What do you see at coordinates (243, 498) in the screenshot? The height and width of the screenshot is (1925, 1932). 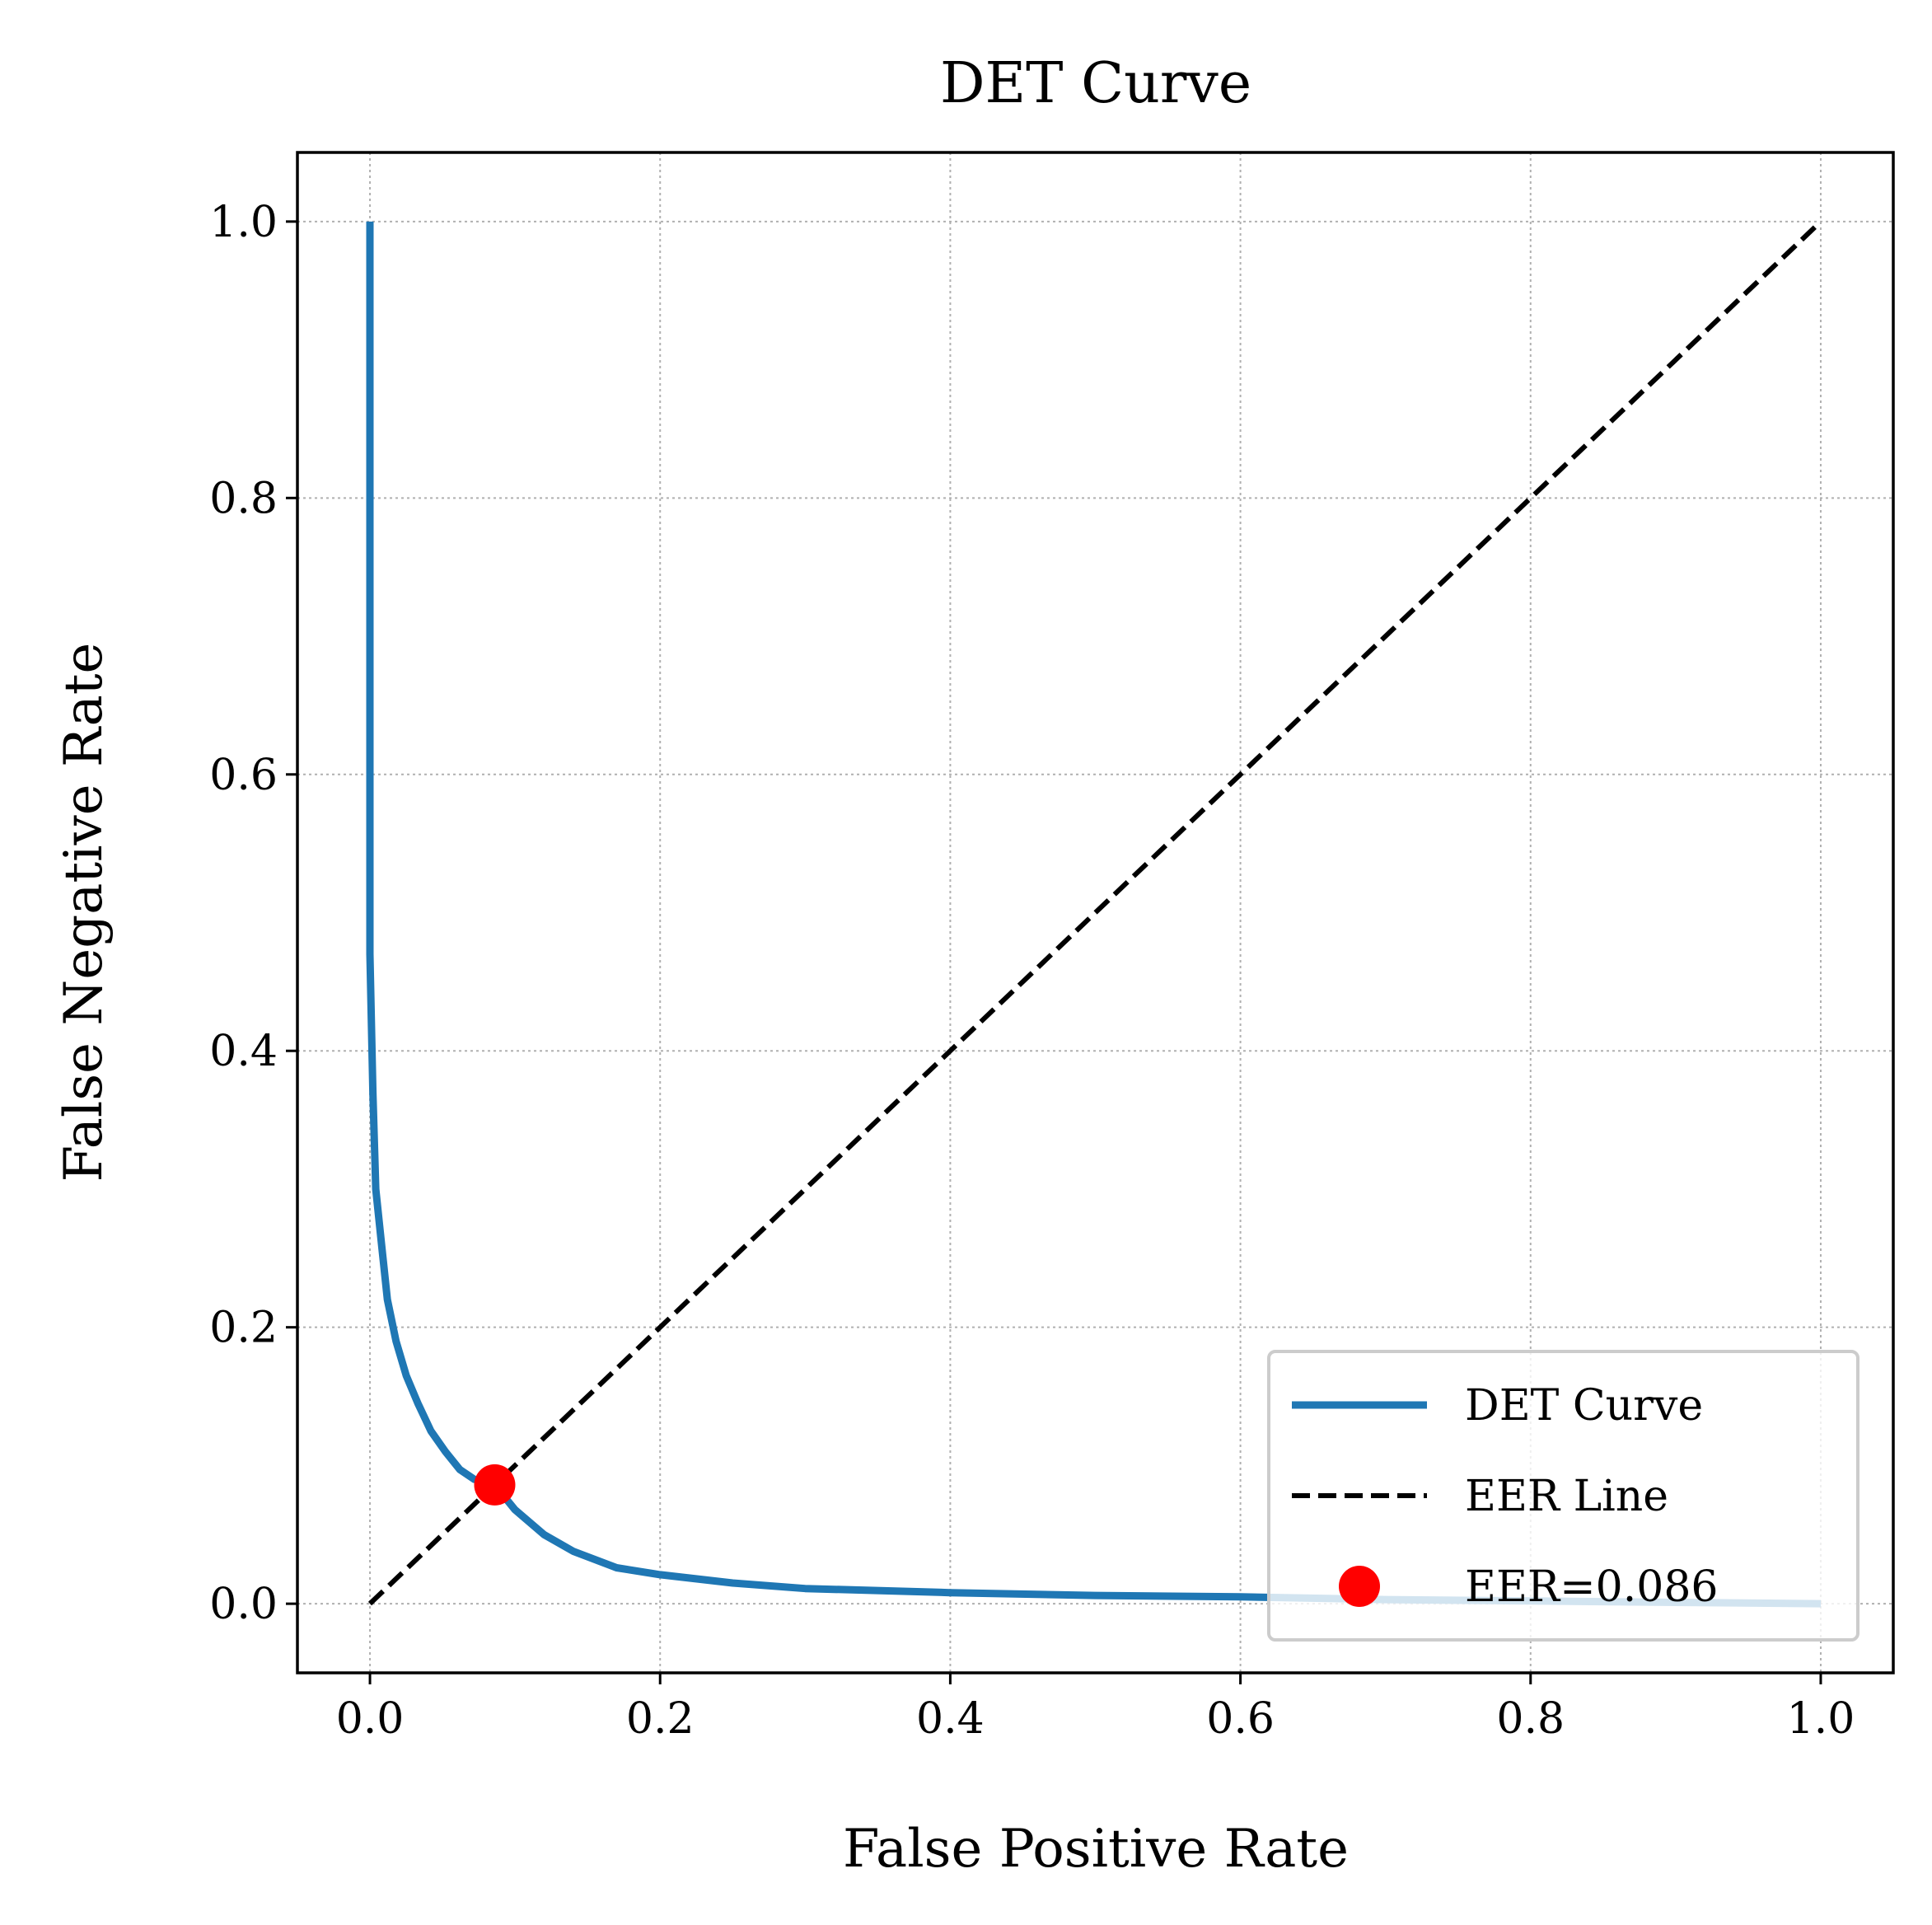 I see `y-tick-label: 0.8` at bounding box center [243, 498].